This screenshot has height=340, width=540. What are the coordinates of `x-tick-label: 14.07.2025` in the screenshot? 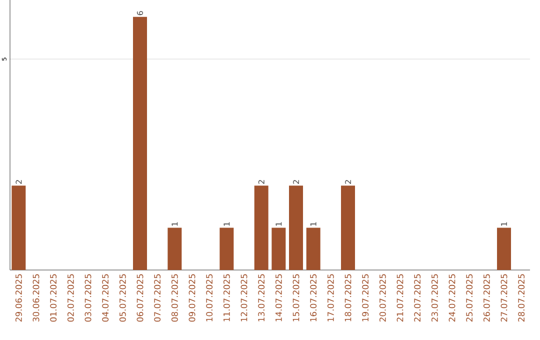 It's located at (278, 298).